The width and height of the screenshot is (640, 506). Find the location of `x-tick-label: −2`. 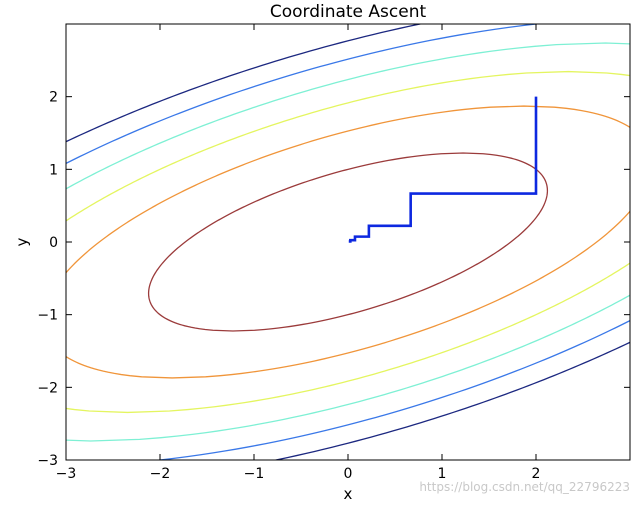

x-tick-label: −2 is located at coordinates (160, 474).